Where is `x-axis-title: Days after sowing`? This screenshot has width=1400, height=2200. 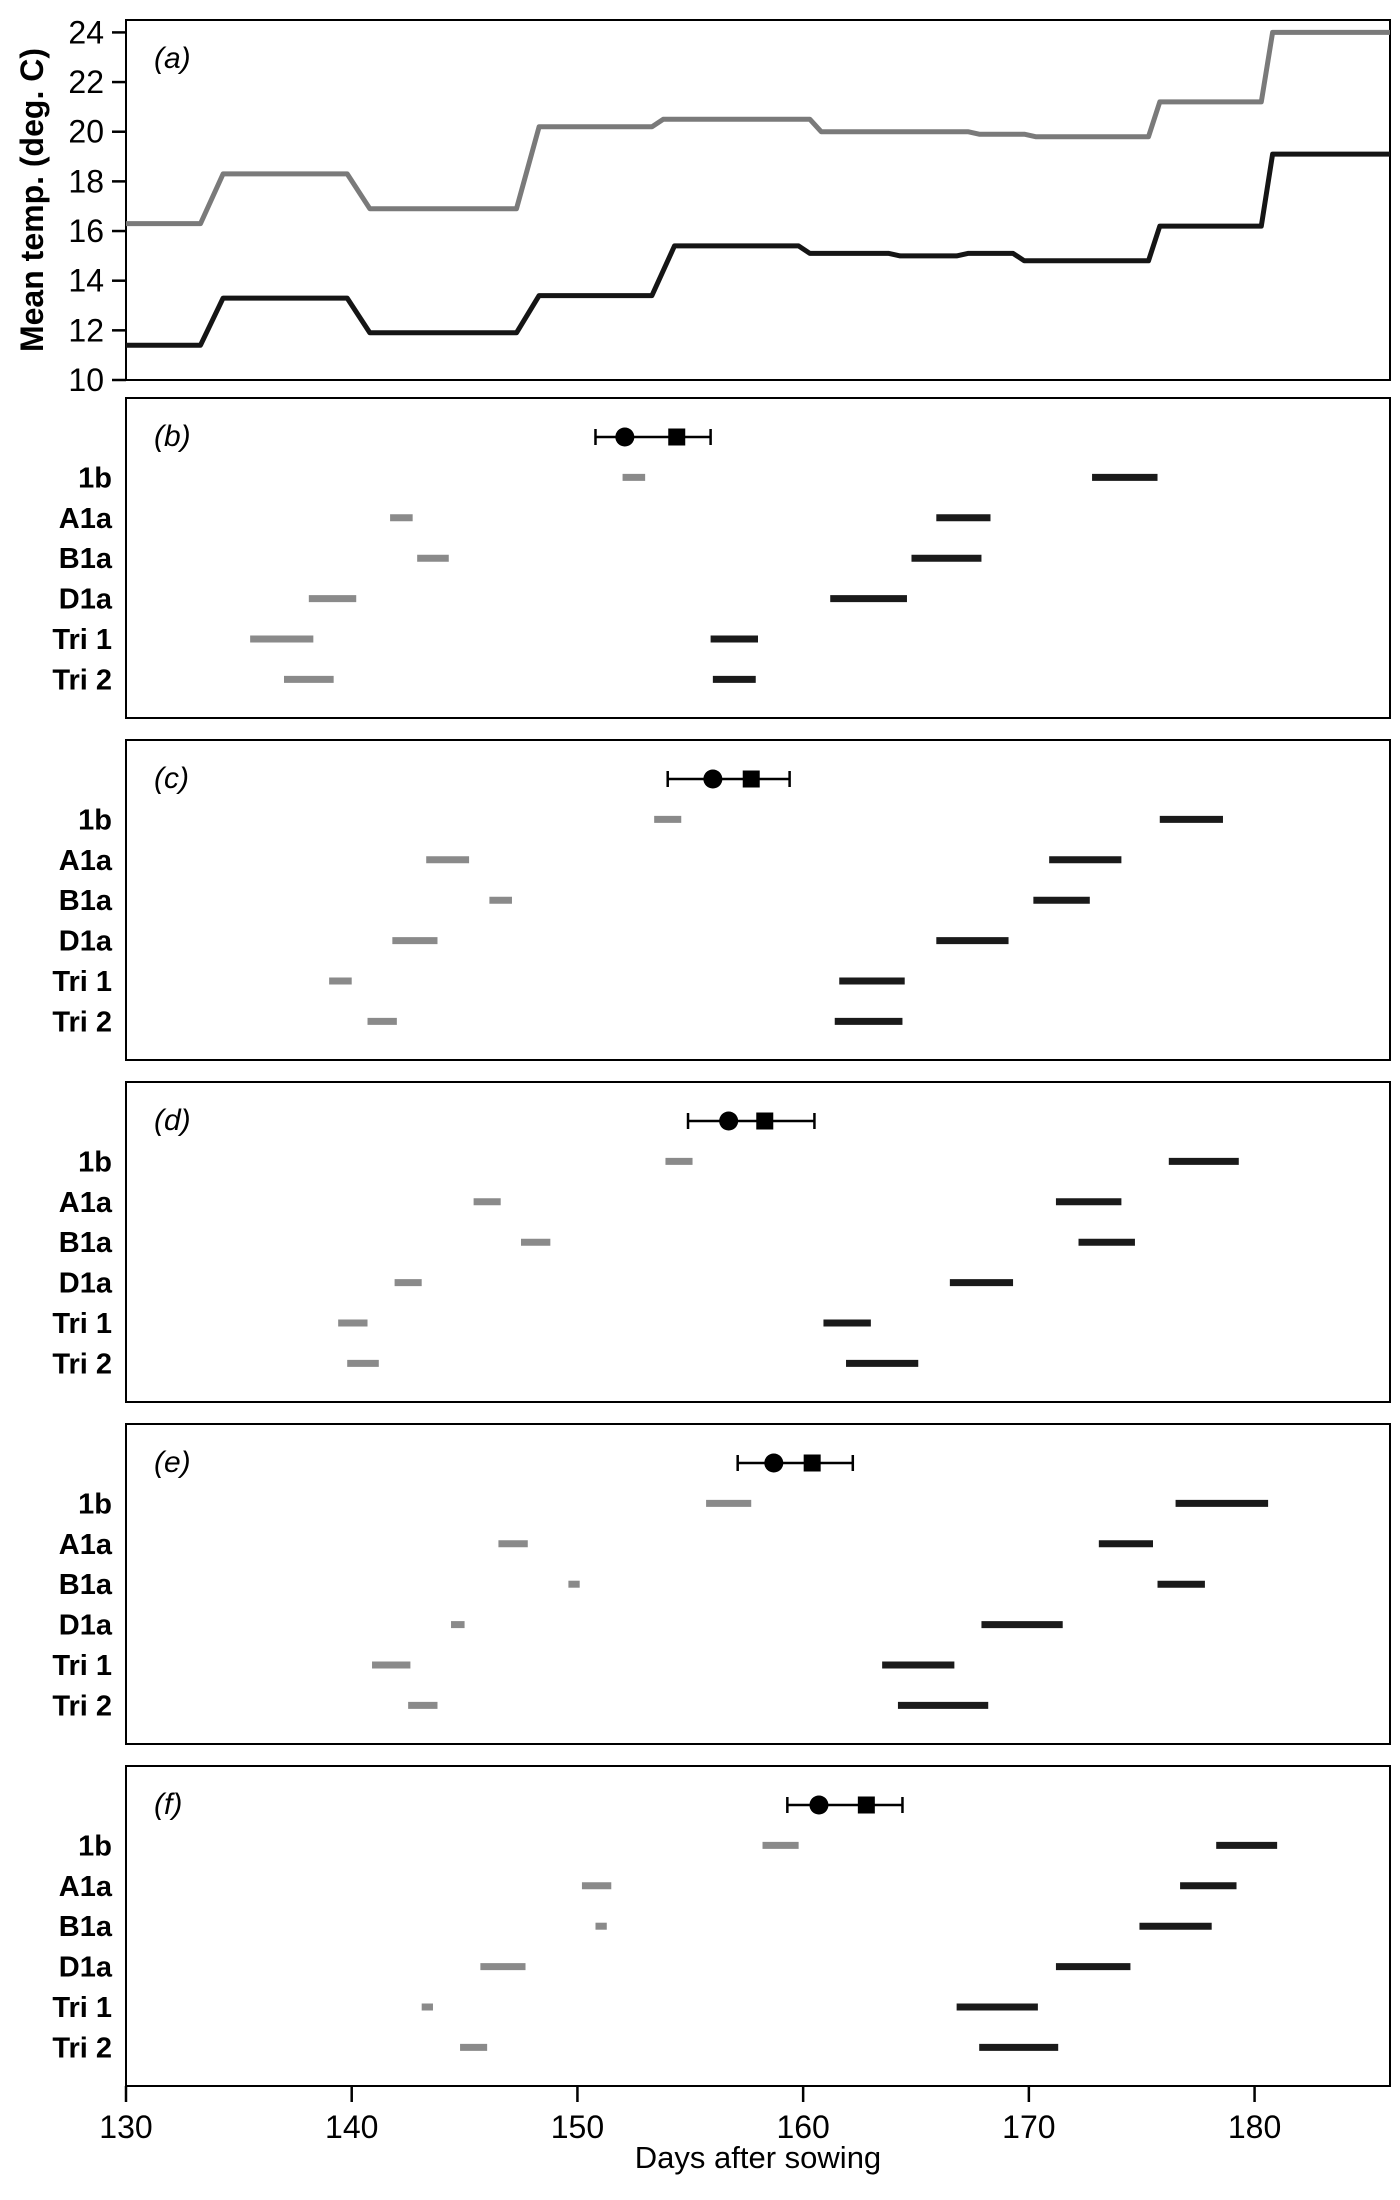
x-axis-title: Days after sowing is located at coordinates (758, 2157).